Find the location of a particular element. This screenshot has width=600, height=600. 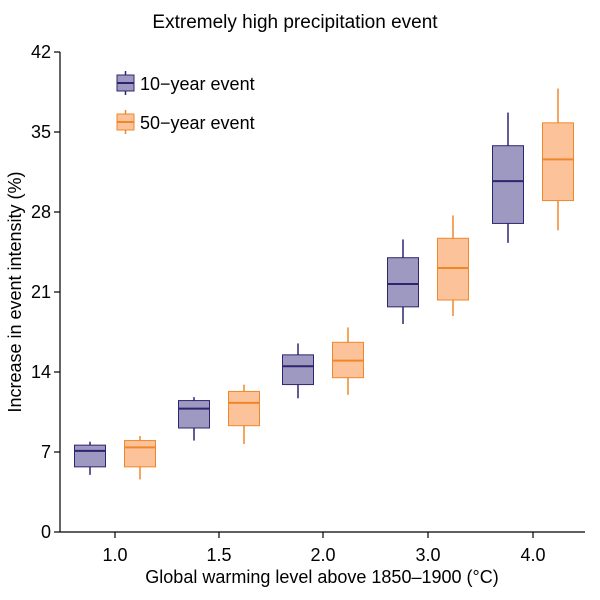

y-tick-label: 28 is located at coordinates (41, 212).